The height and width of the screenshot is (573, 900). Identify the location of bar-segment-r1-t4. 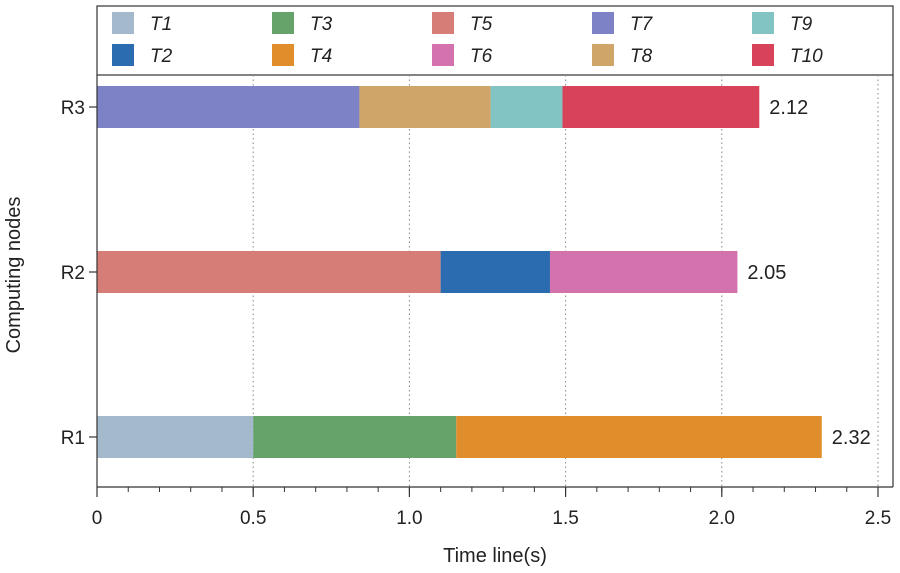
(639, 437).